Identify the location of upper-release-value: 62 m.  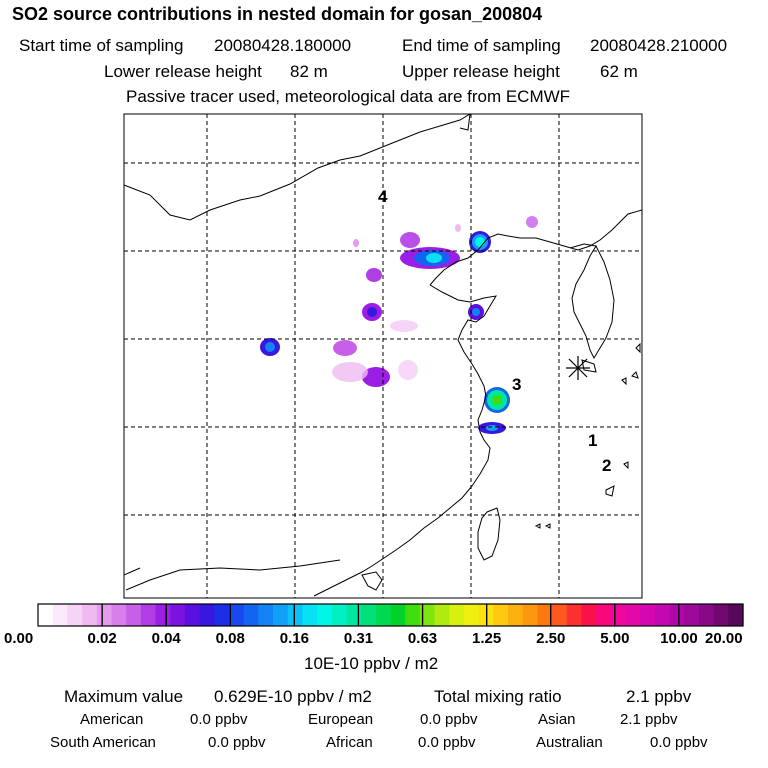
(619, 71).